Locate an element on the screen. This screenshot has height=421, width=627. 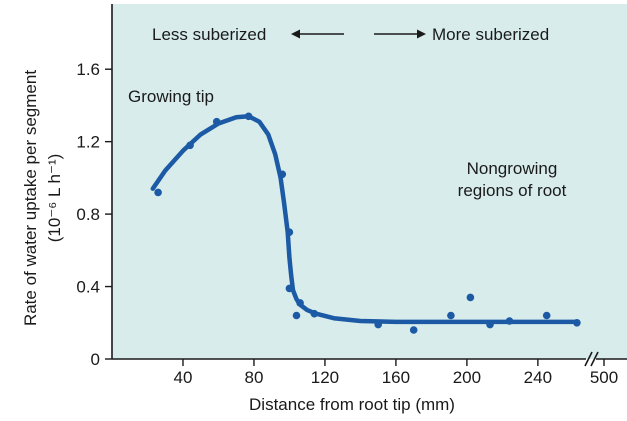
y-tick-label: 1.2 is located at coordinates (88, 142).